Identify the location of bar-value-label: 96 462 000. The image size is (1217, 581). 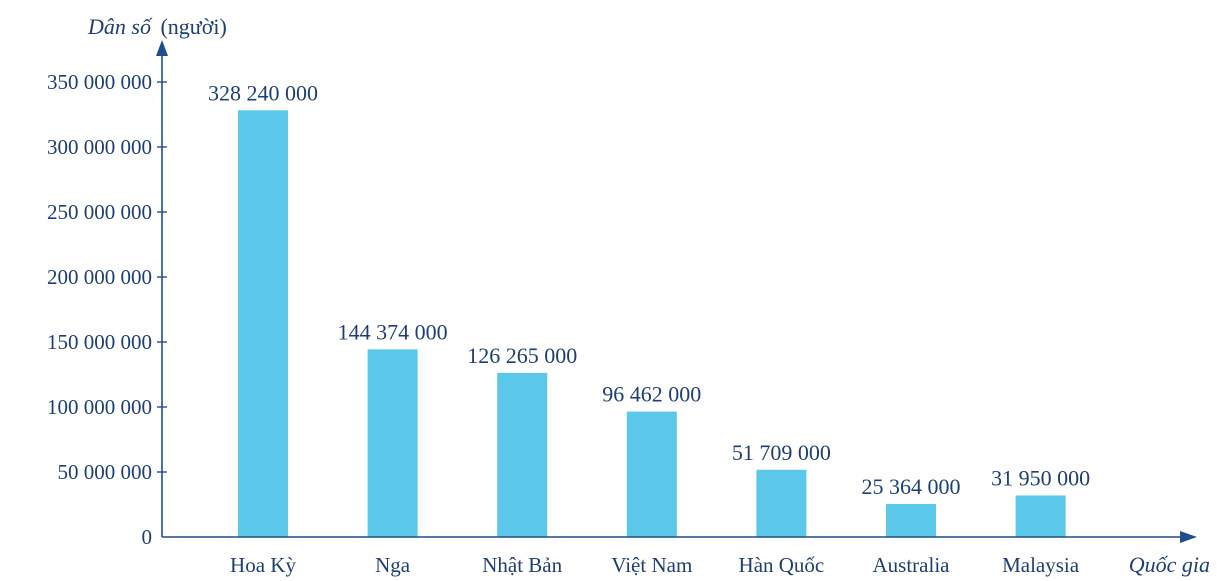
(651, 394).